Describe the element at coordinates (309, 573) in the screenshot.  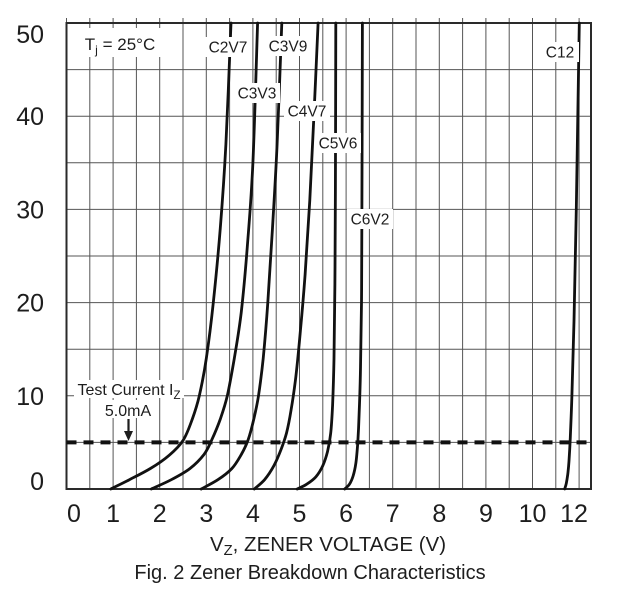
I see `figure-caption: Fig. 2 Zener Breakdown Characteristics` at that location.